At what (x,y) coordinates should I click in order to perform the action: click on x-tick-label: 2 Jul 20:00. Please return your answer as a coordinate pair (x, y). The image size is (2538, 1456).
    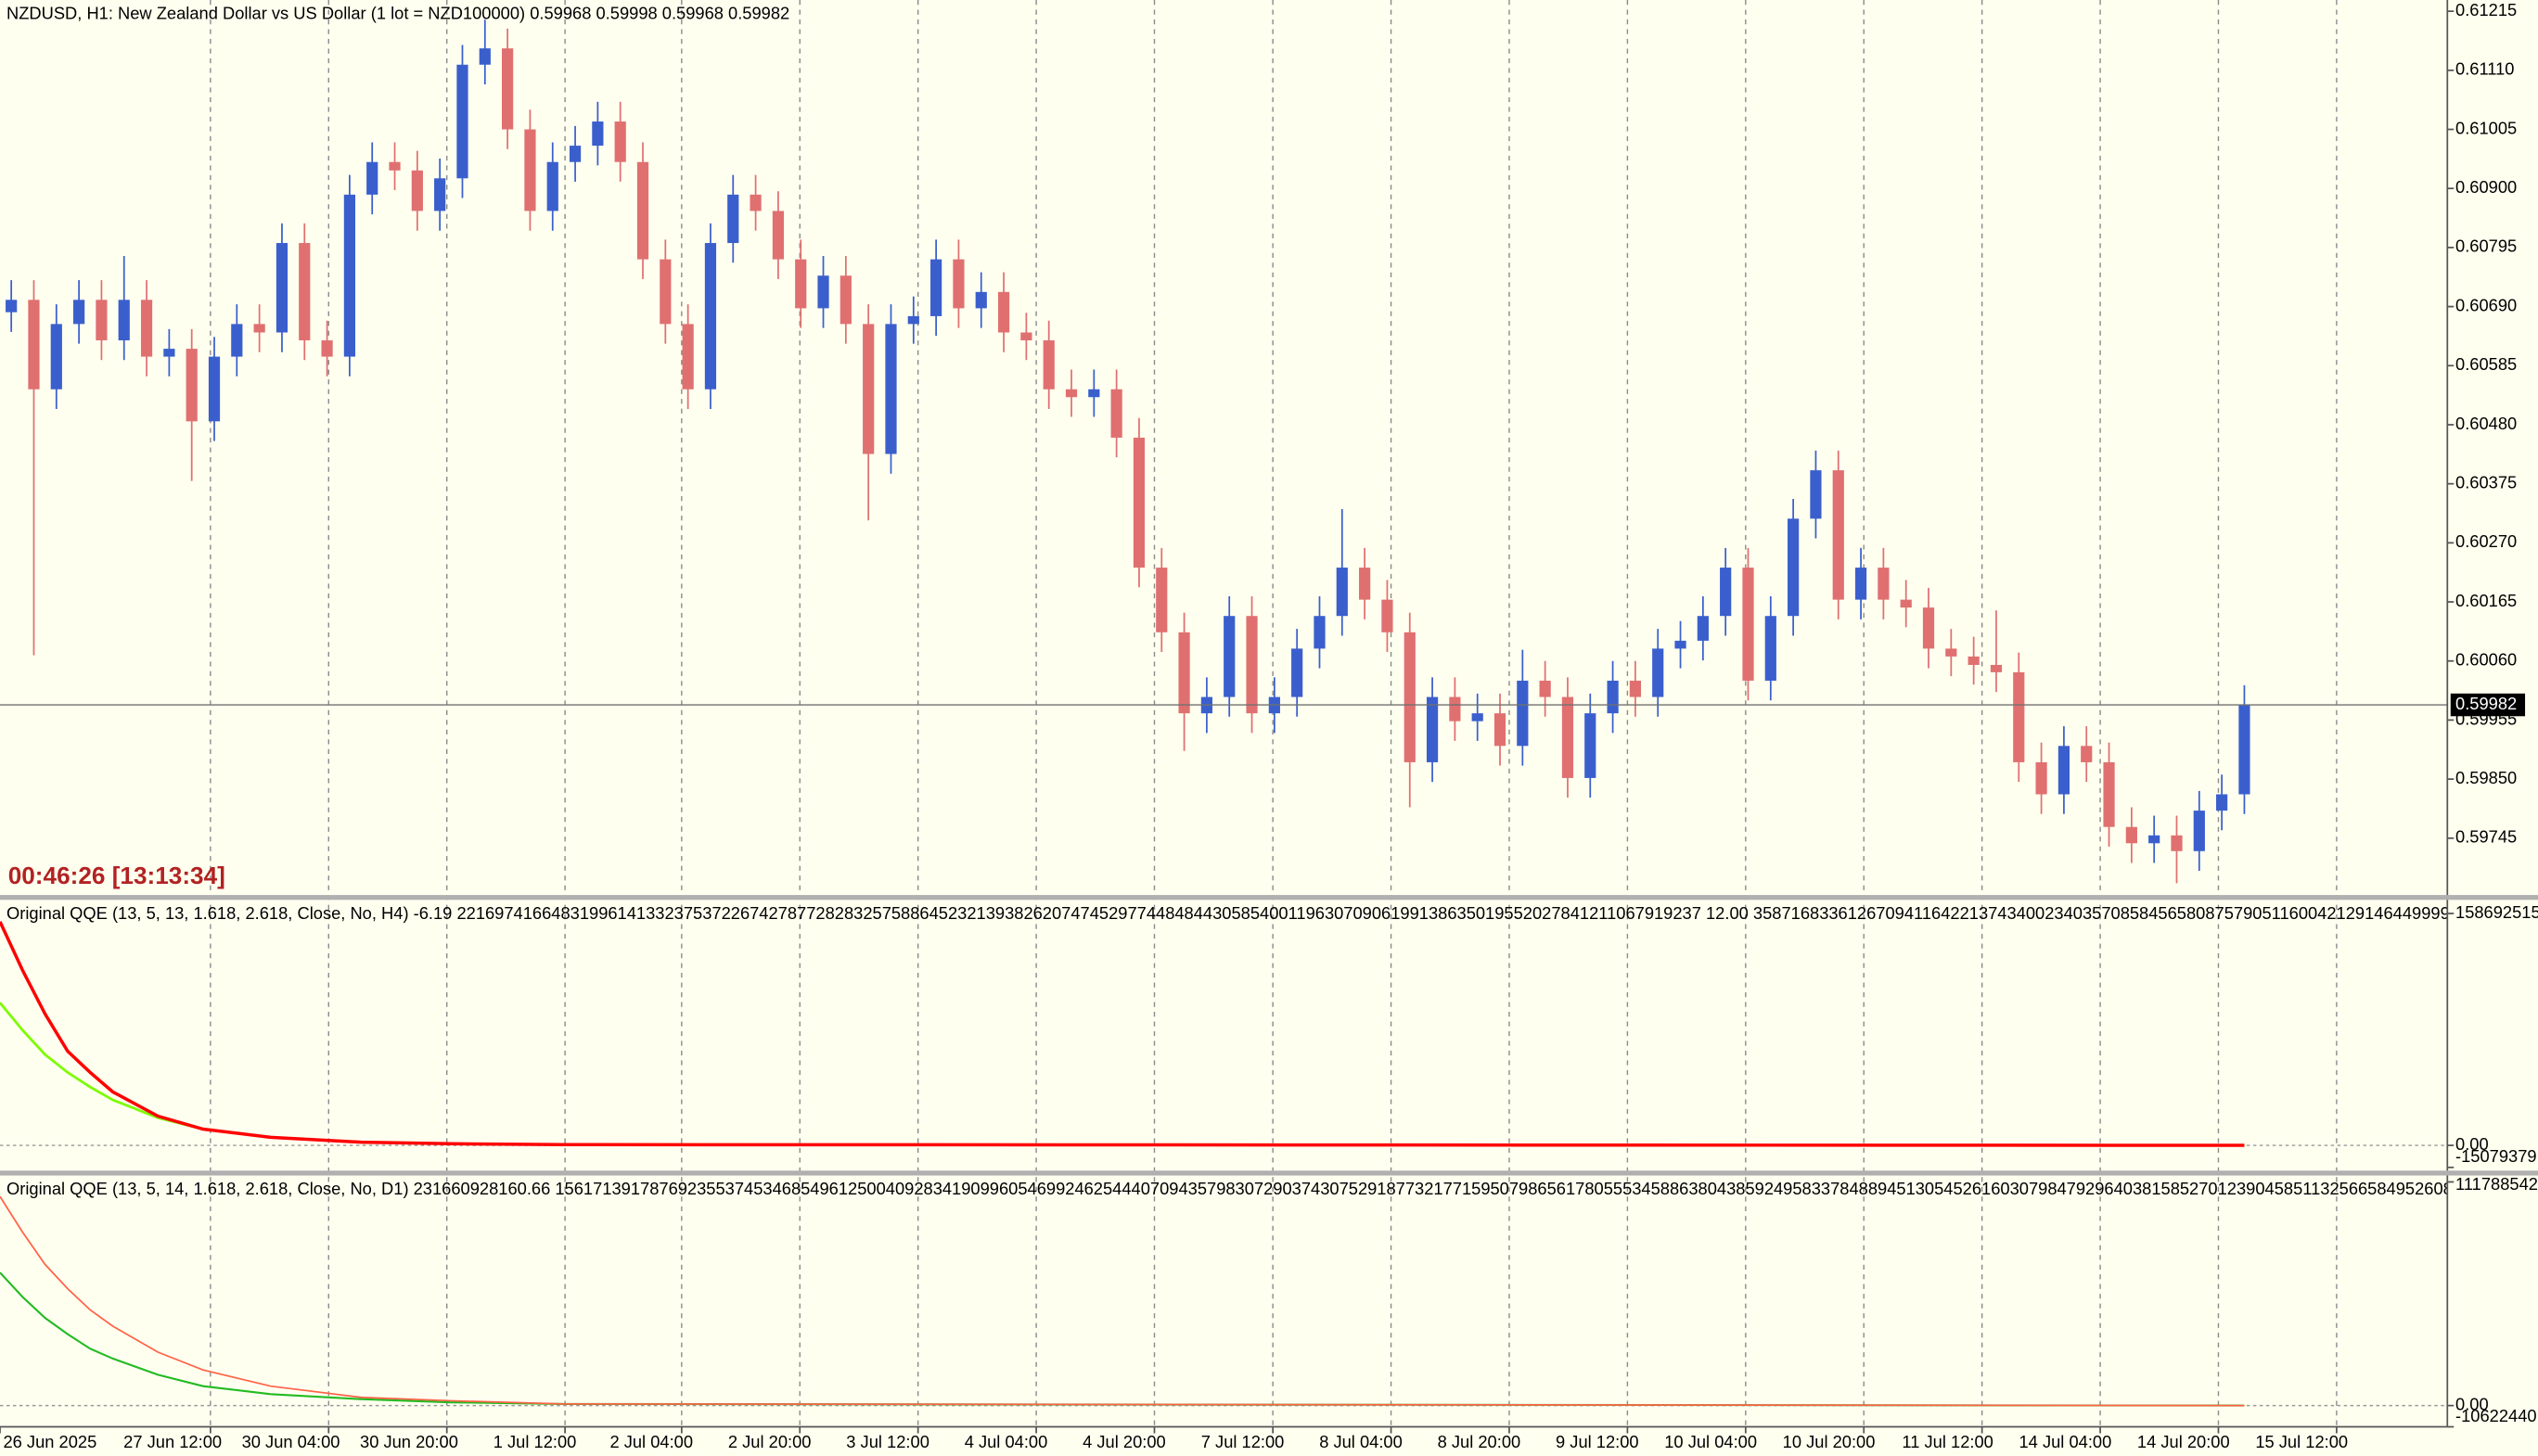
    Looking at the image, I should click on (770, 1441).